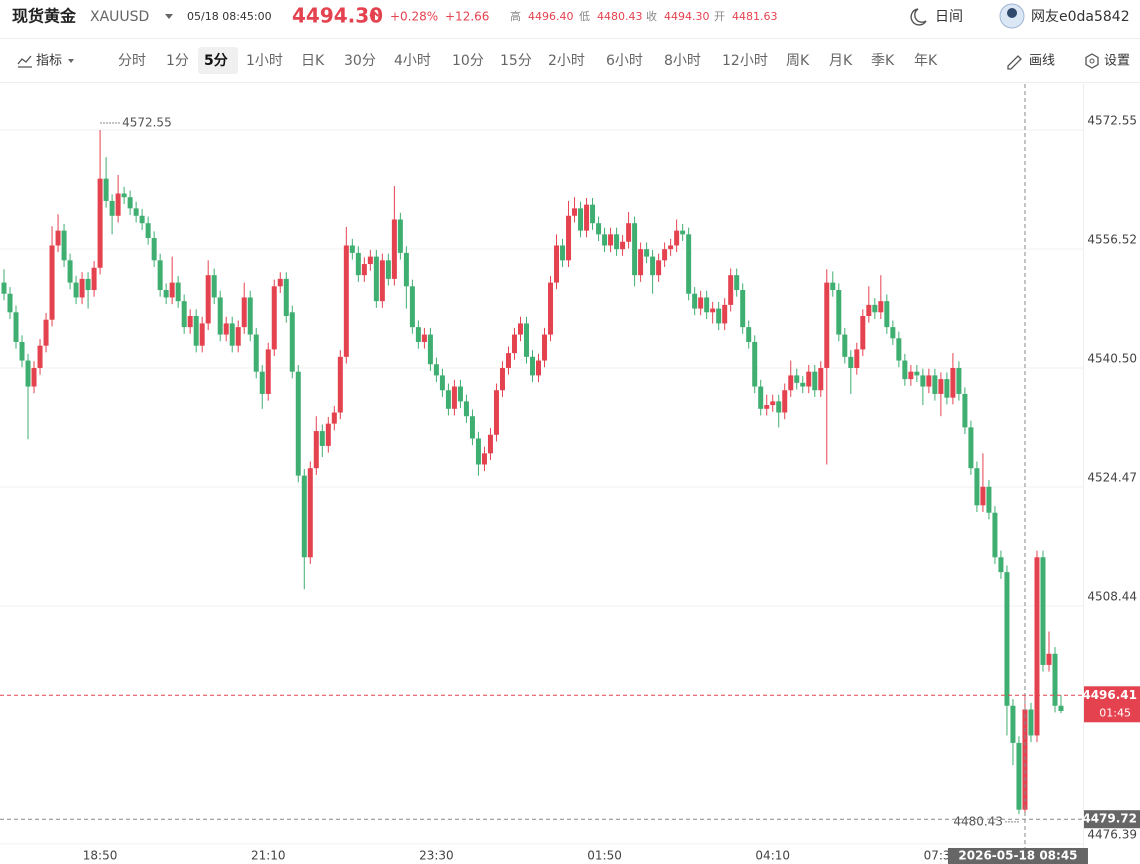 This screenshot has width=1140, height=864. Describe the element at coordinates (949, 17) in the screenshot. I see `theme-toggle: 日间` at that location.